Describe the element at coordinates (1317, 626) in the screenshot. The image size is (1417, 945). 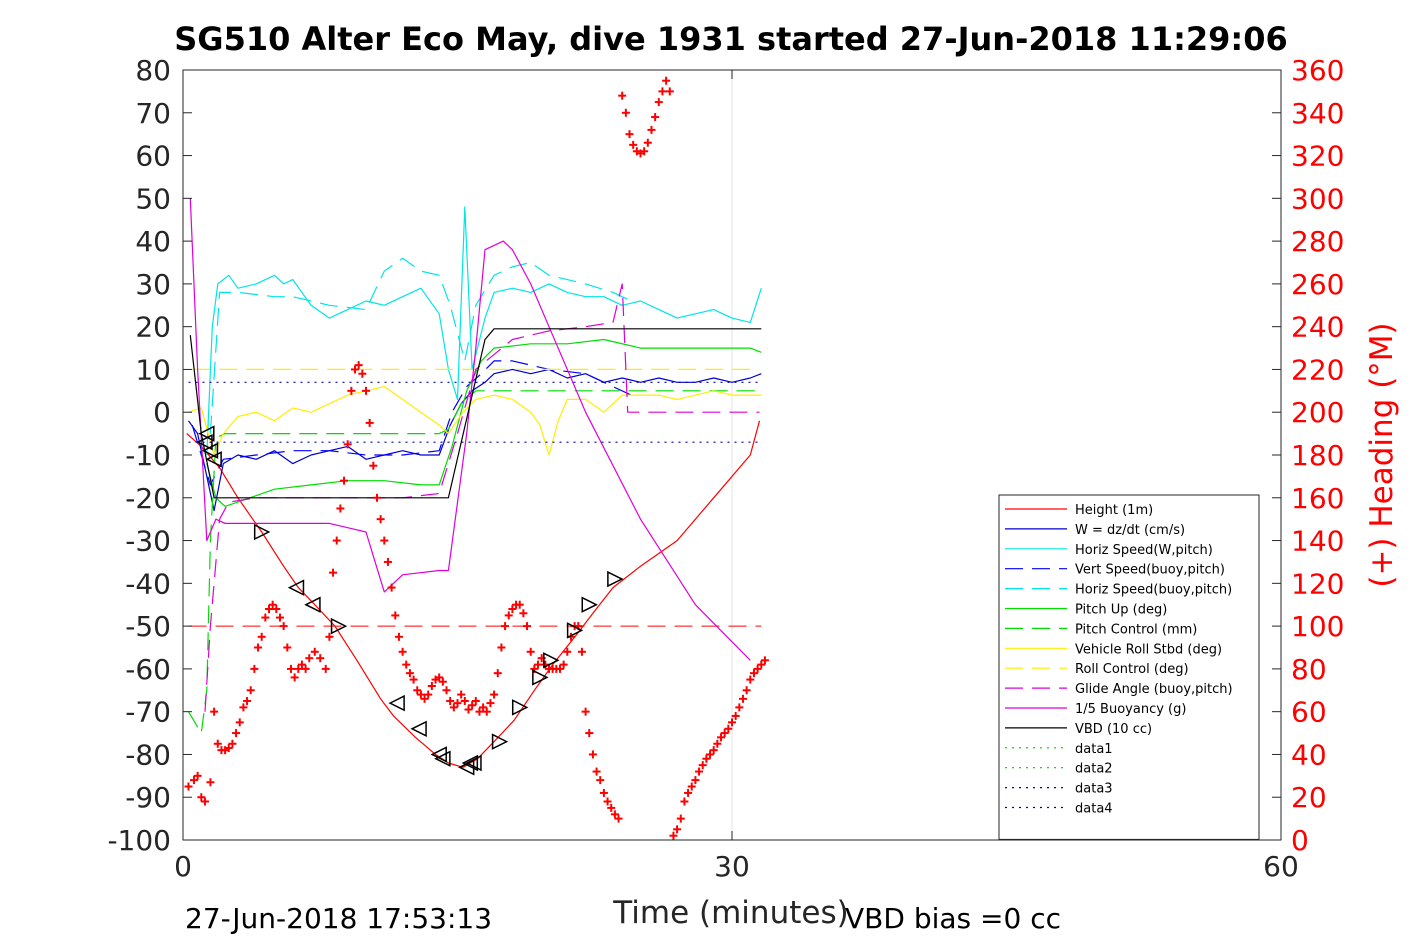
I see `y-right-tick-label: 100` at that location.